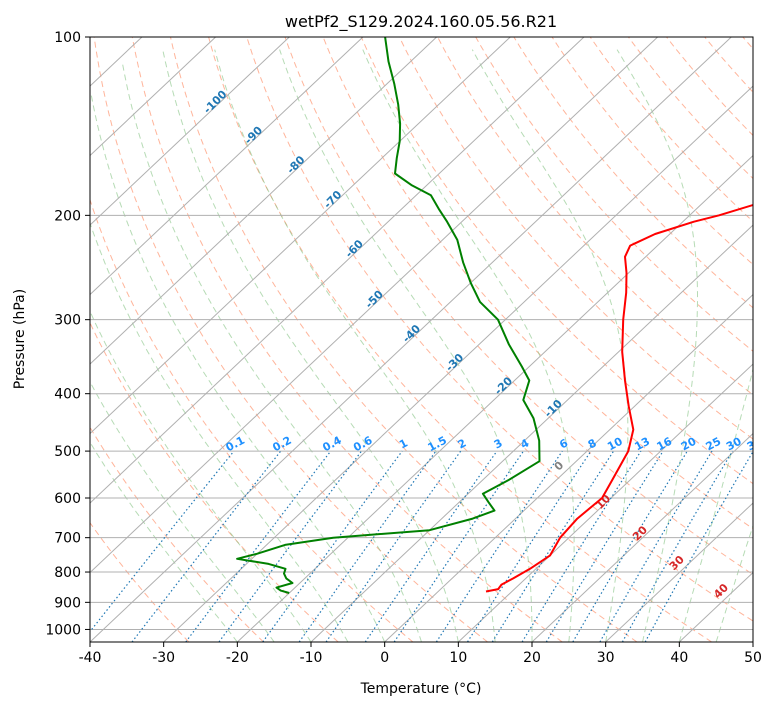  Describe the element at coordinates (421, 22) in the screenshot. I see `chart-title: wetPf2_S129.2024.160.05.56.R21` at that location.